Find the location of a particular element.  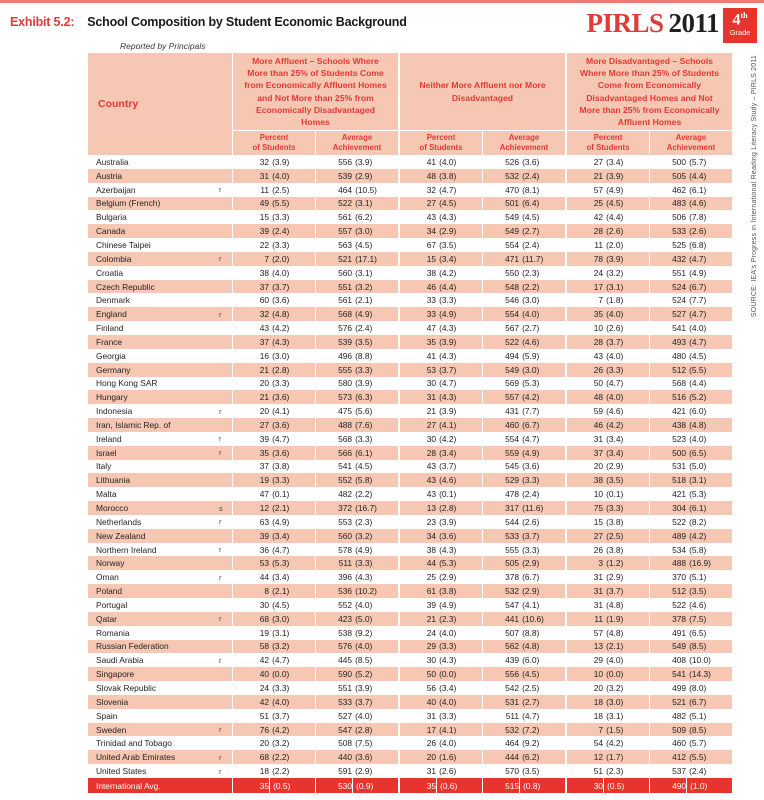

cell-neither-percent: 27 (4.5) is located at coordinates (440, 203).